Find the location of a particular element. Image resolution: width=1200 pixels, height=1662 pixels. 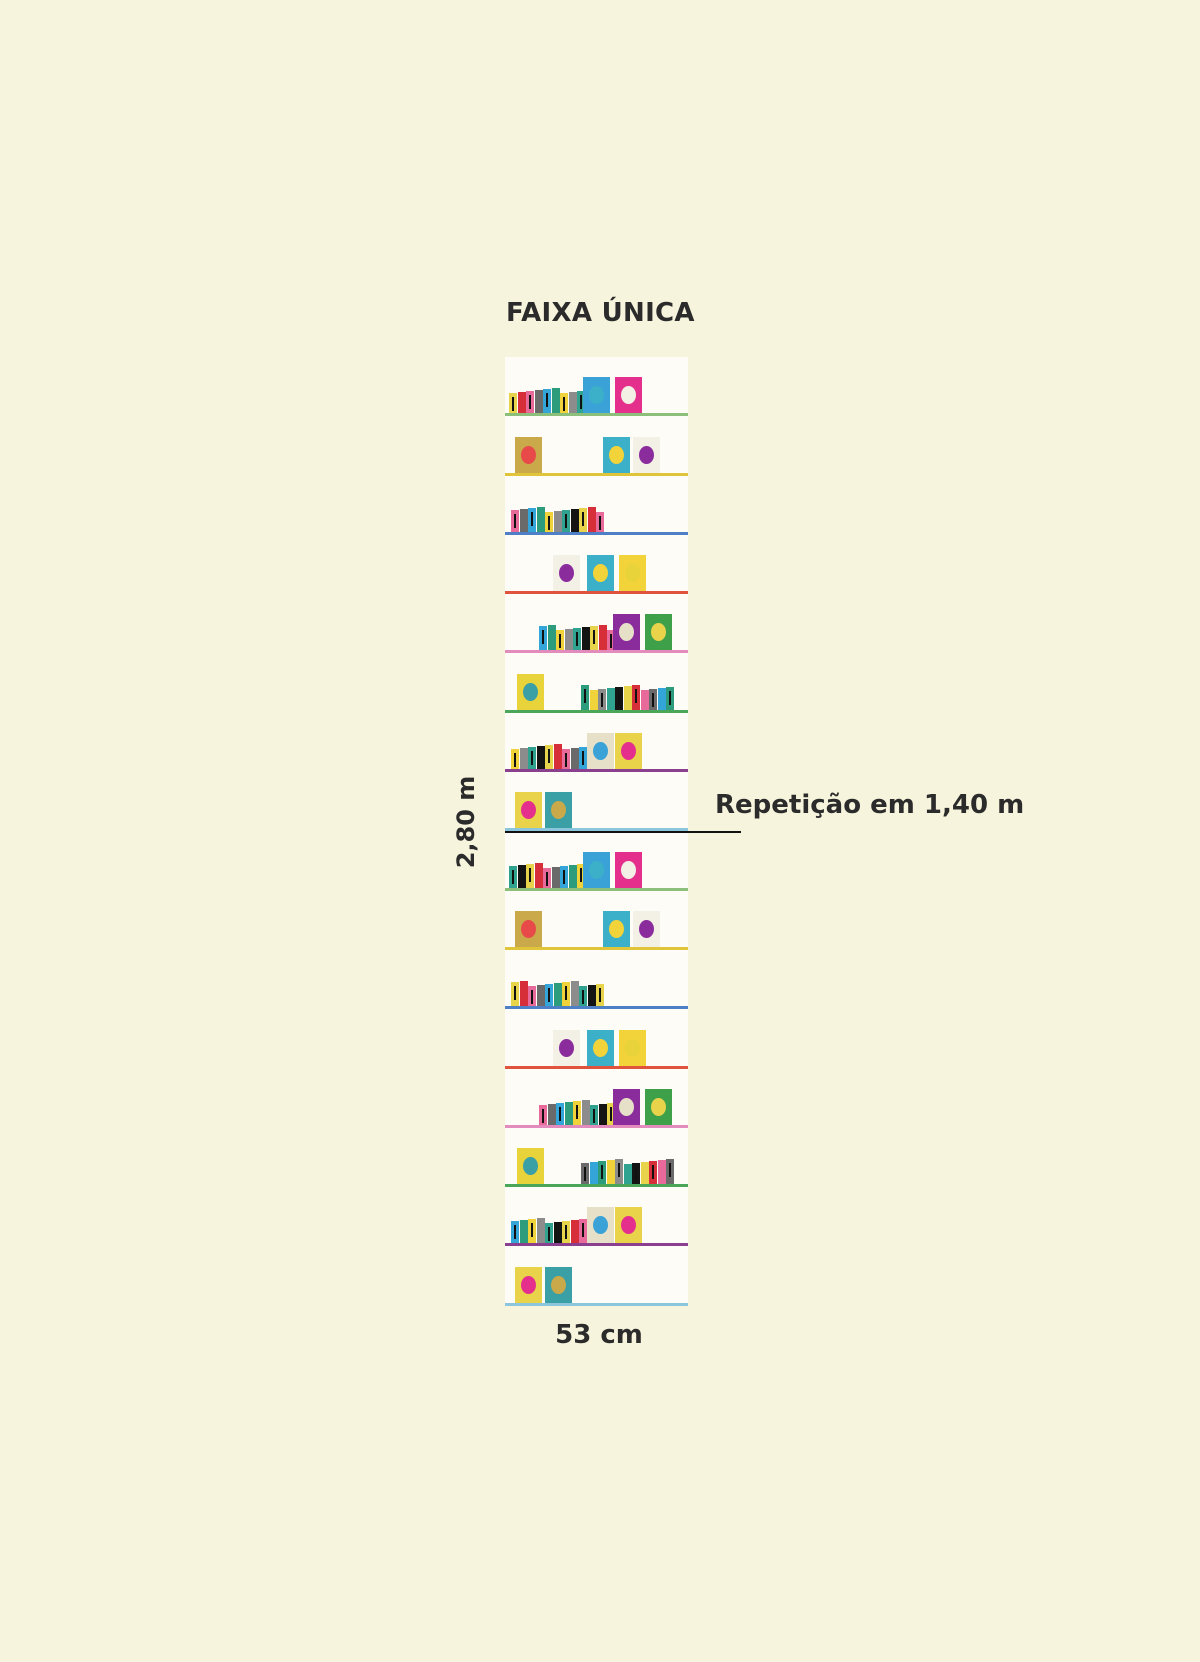

width-dimension-label: 53 cm is located at coordinates (599, 1335).